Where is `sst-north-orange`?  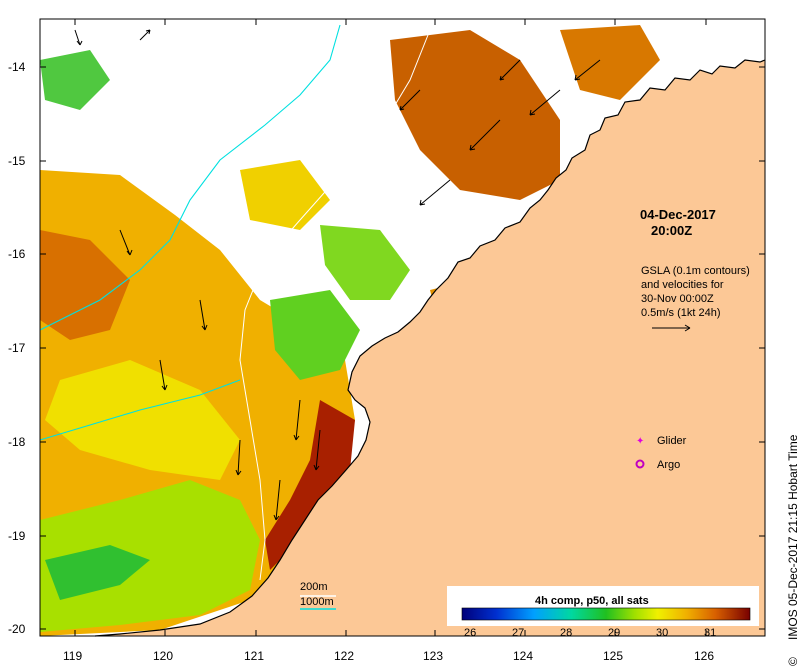
sst-north-orange is located at coordinates (475, 115).